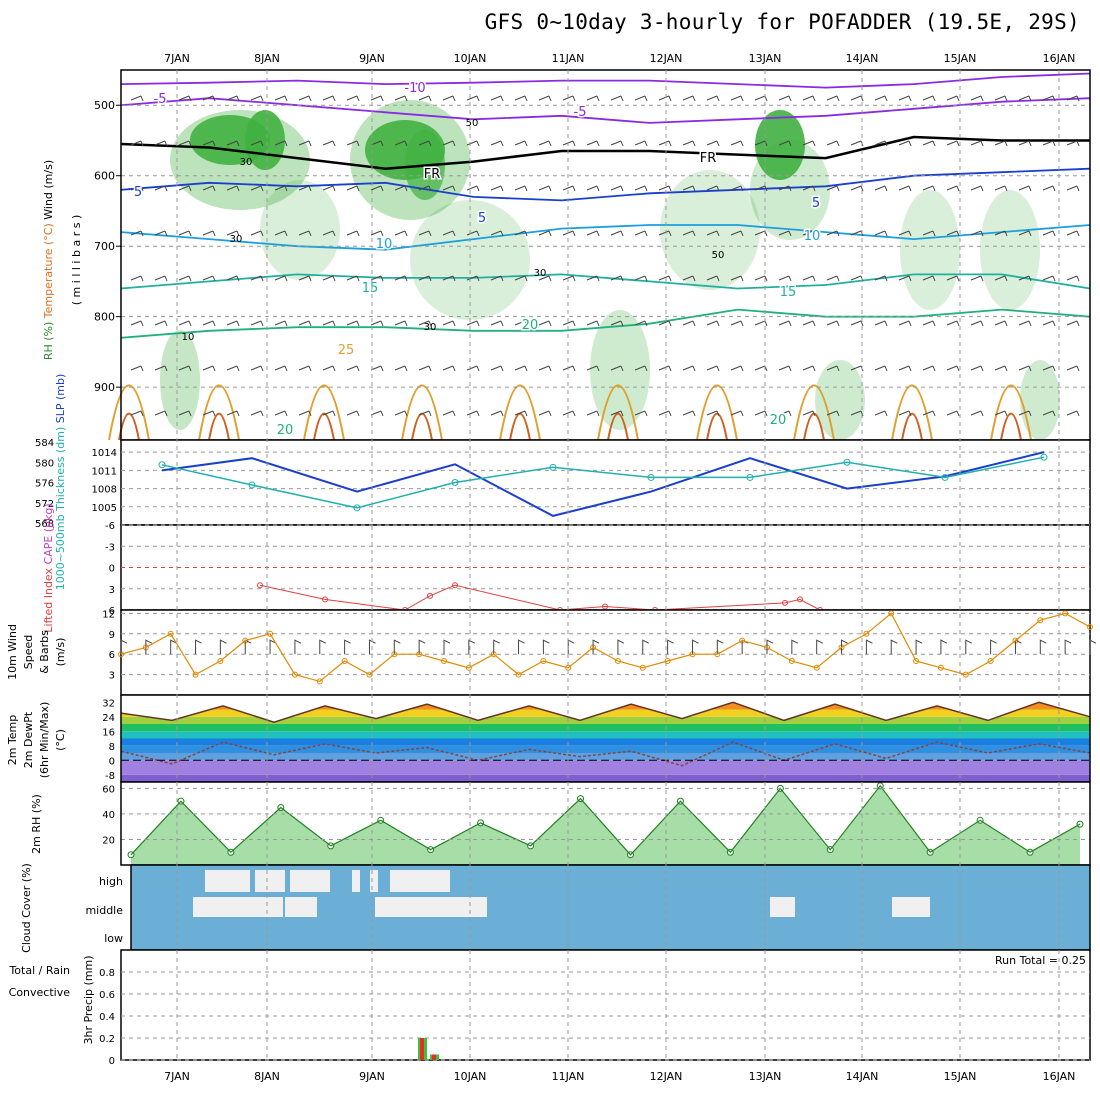 This screenshot has width=1100, height=1100. What do you see at coordinates (370, 288) in the screenshot?
I see `contour-label: 15` at bounding box center [370, 288].